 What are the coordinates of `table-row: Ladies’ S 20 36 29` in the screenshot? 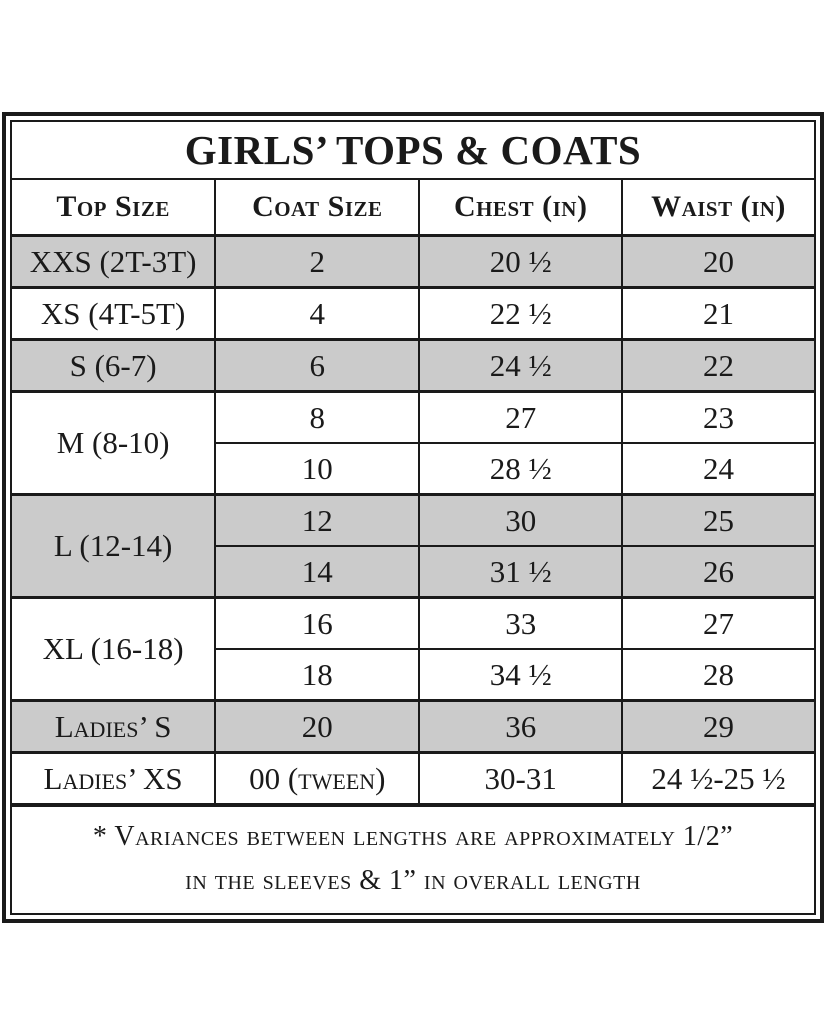 It's located at (412, 726).